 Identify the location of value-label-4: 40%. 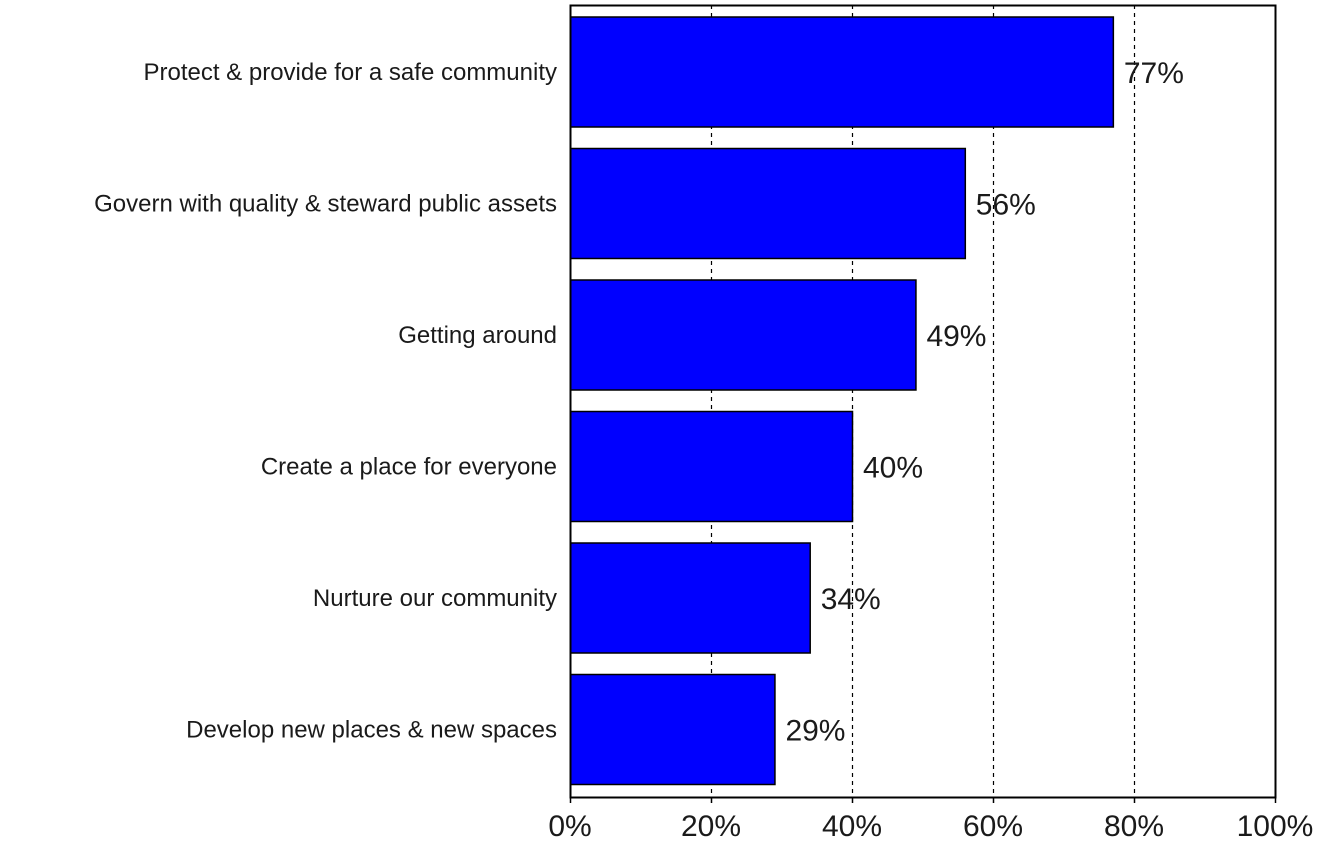
(893, 468).